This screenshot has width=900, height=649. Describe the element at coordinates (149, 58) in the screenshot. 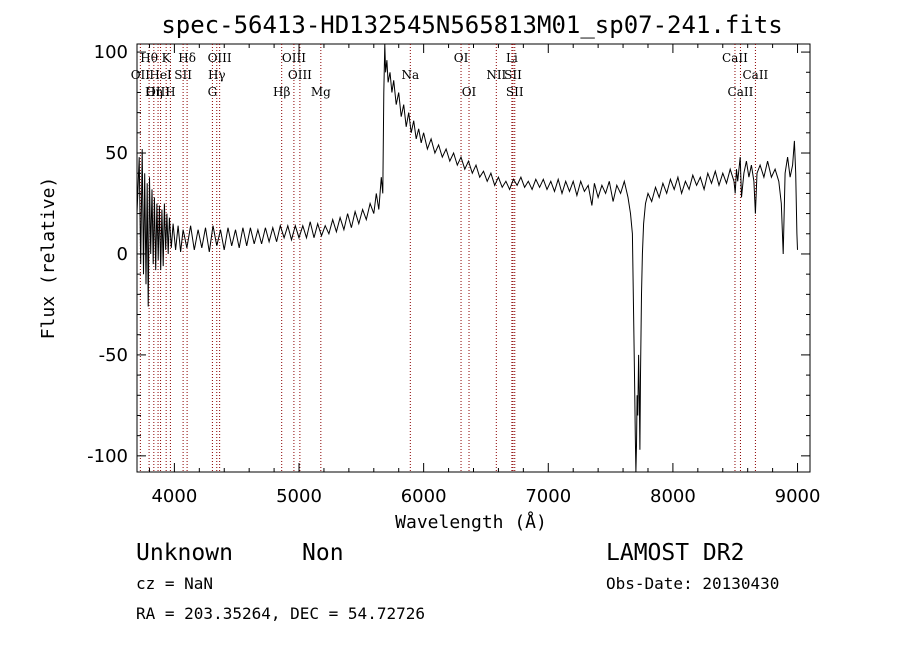

I see `spectral-line-label: Hθ` at that location.